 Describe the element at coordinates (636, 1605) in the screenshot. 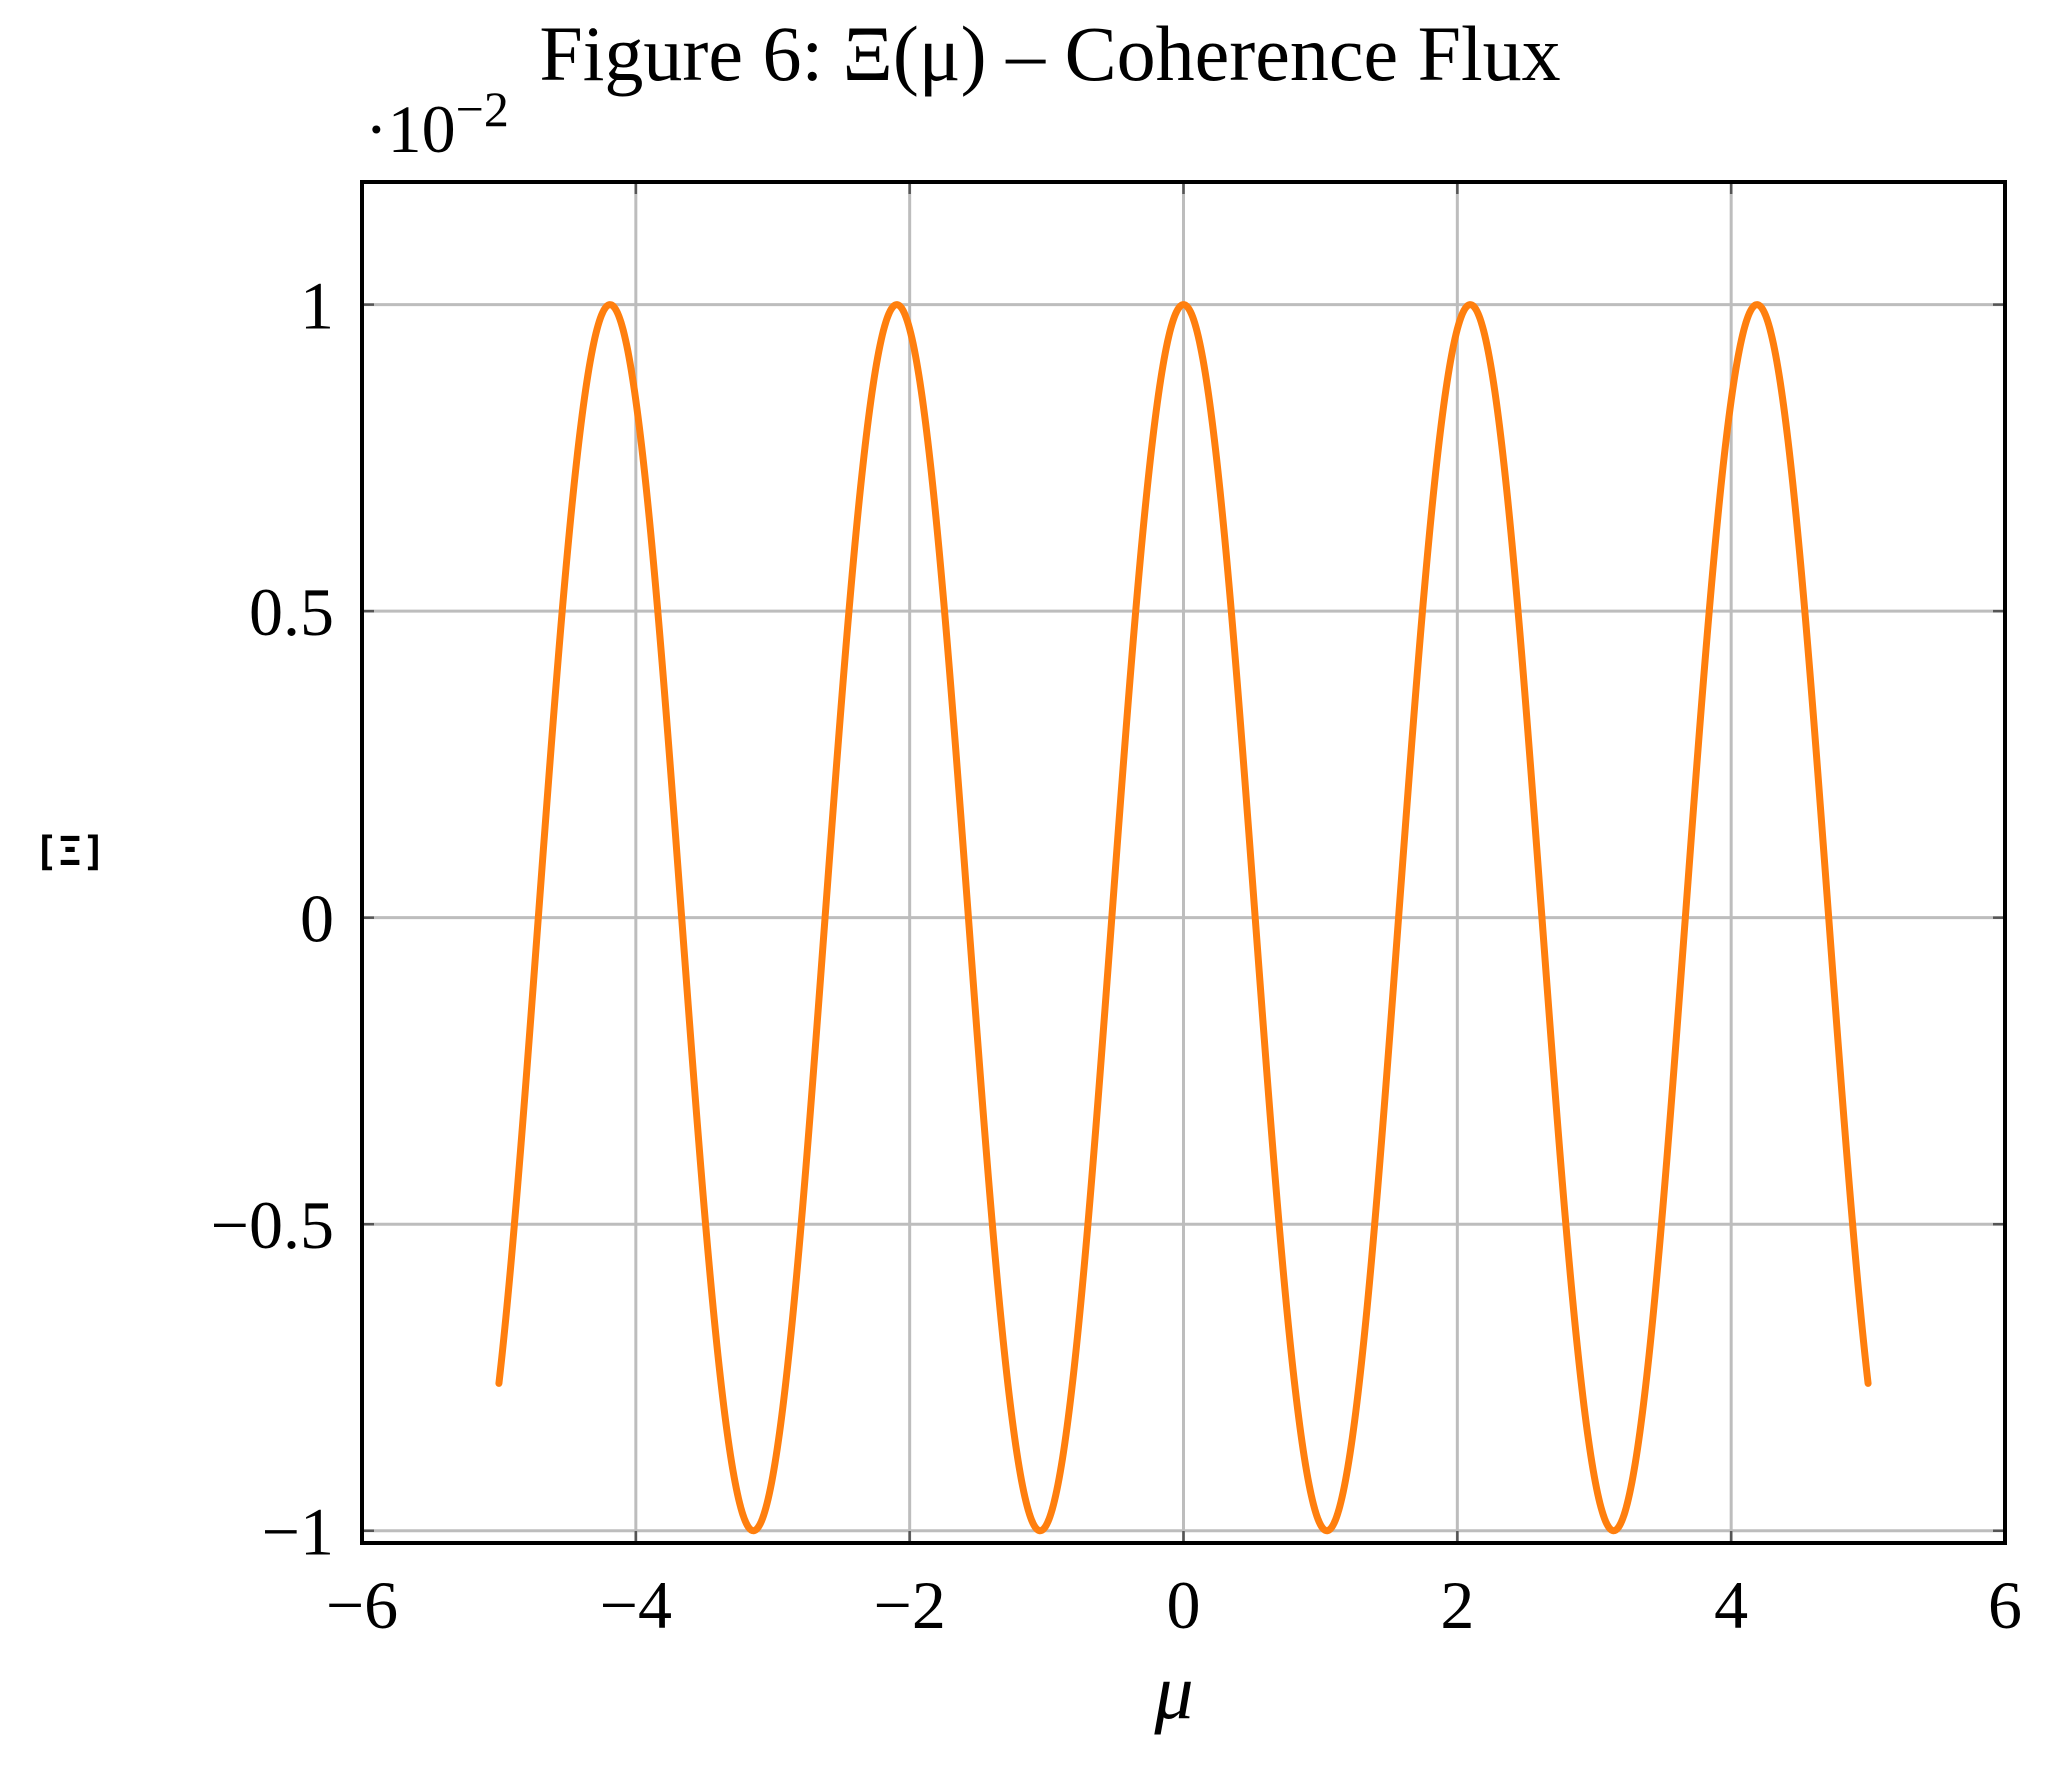

I see `x-tick-label: −4` at that location.